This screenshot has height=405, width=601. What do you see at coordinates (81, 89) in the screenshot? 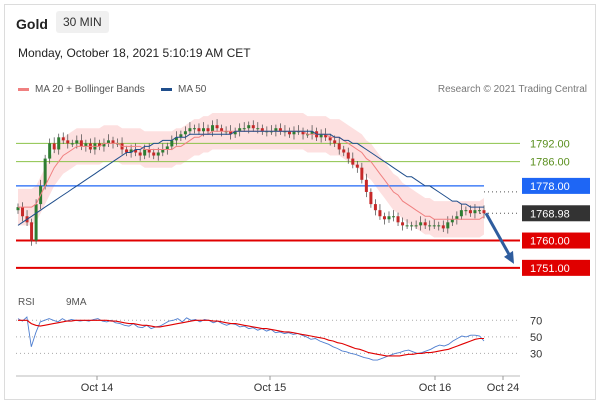
I see `legend-ma20: MA 20 + Bollinger Bands` at bounding box center [81, 89].